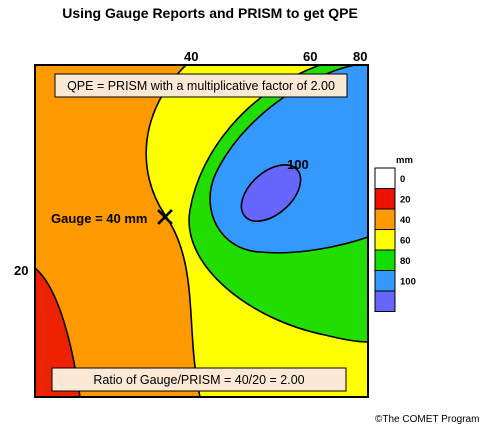  I want to click on legend-label: 60, so click(405, 241).